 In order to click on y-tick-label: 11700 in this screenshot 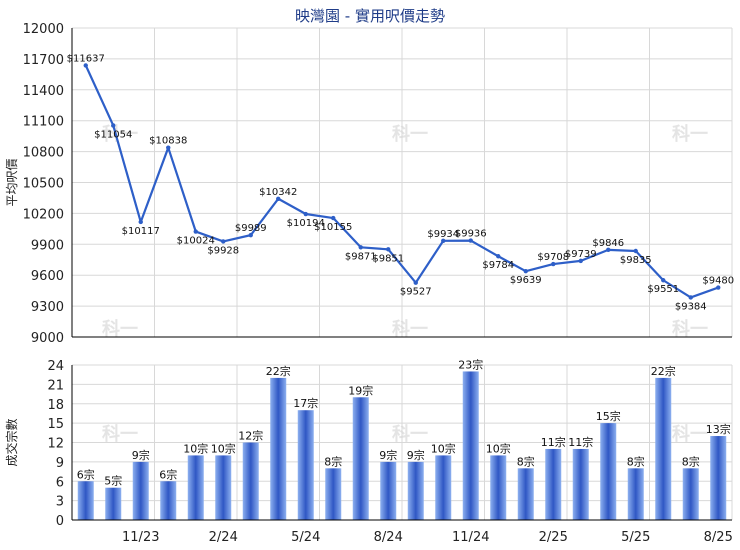, I will do `click(43, 60)`.